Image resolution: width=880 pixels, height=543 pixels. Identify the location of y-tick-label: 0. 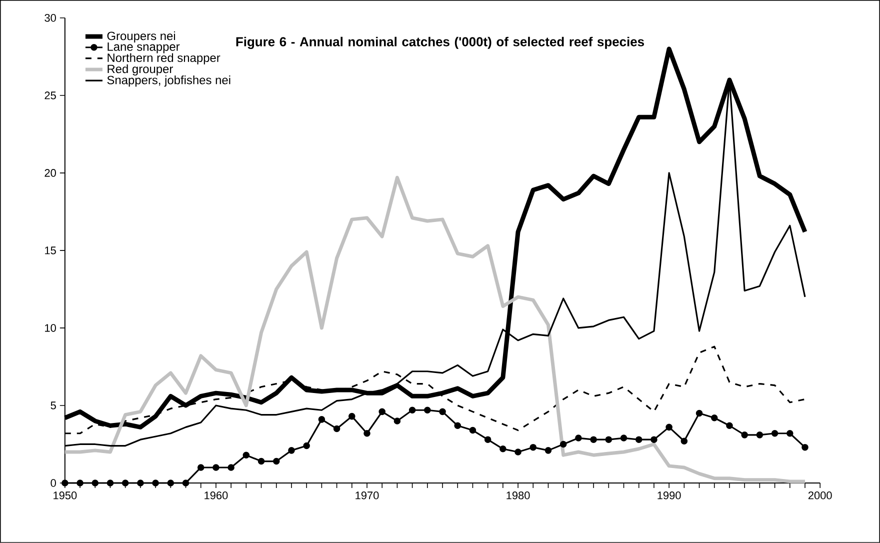
(53, 483).